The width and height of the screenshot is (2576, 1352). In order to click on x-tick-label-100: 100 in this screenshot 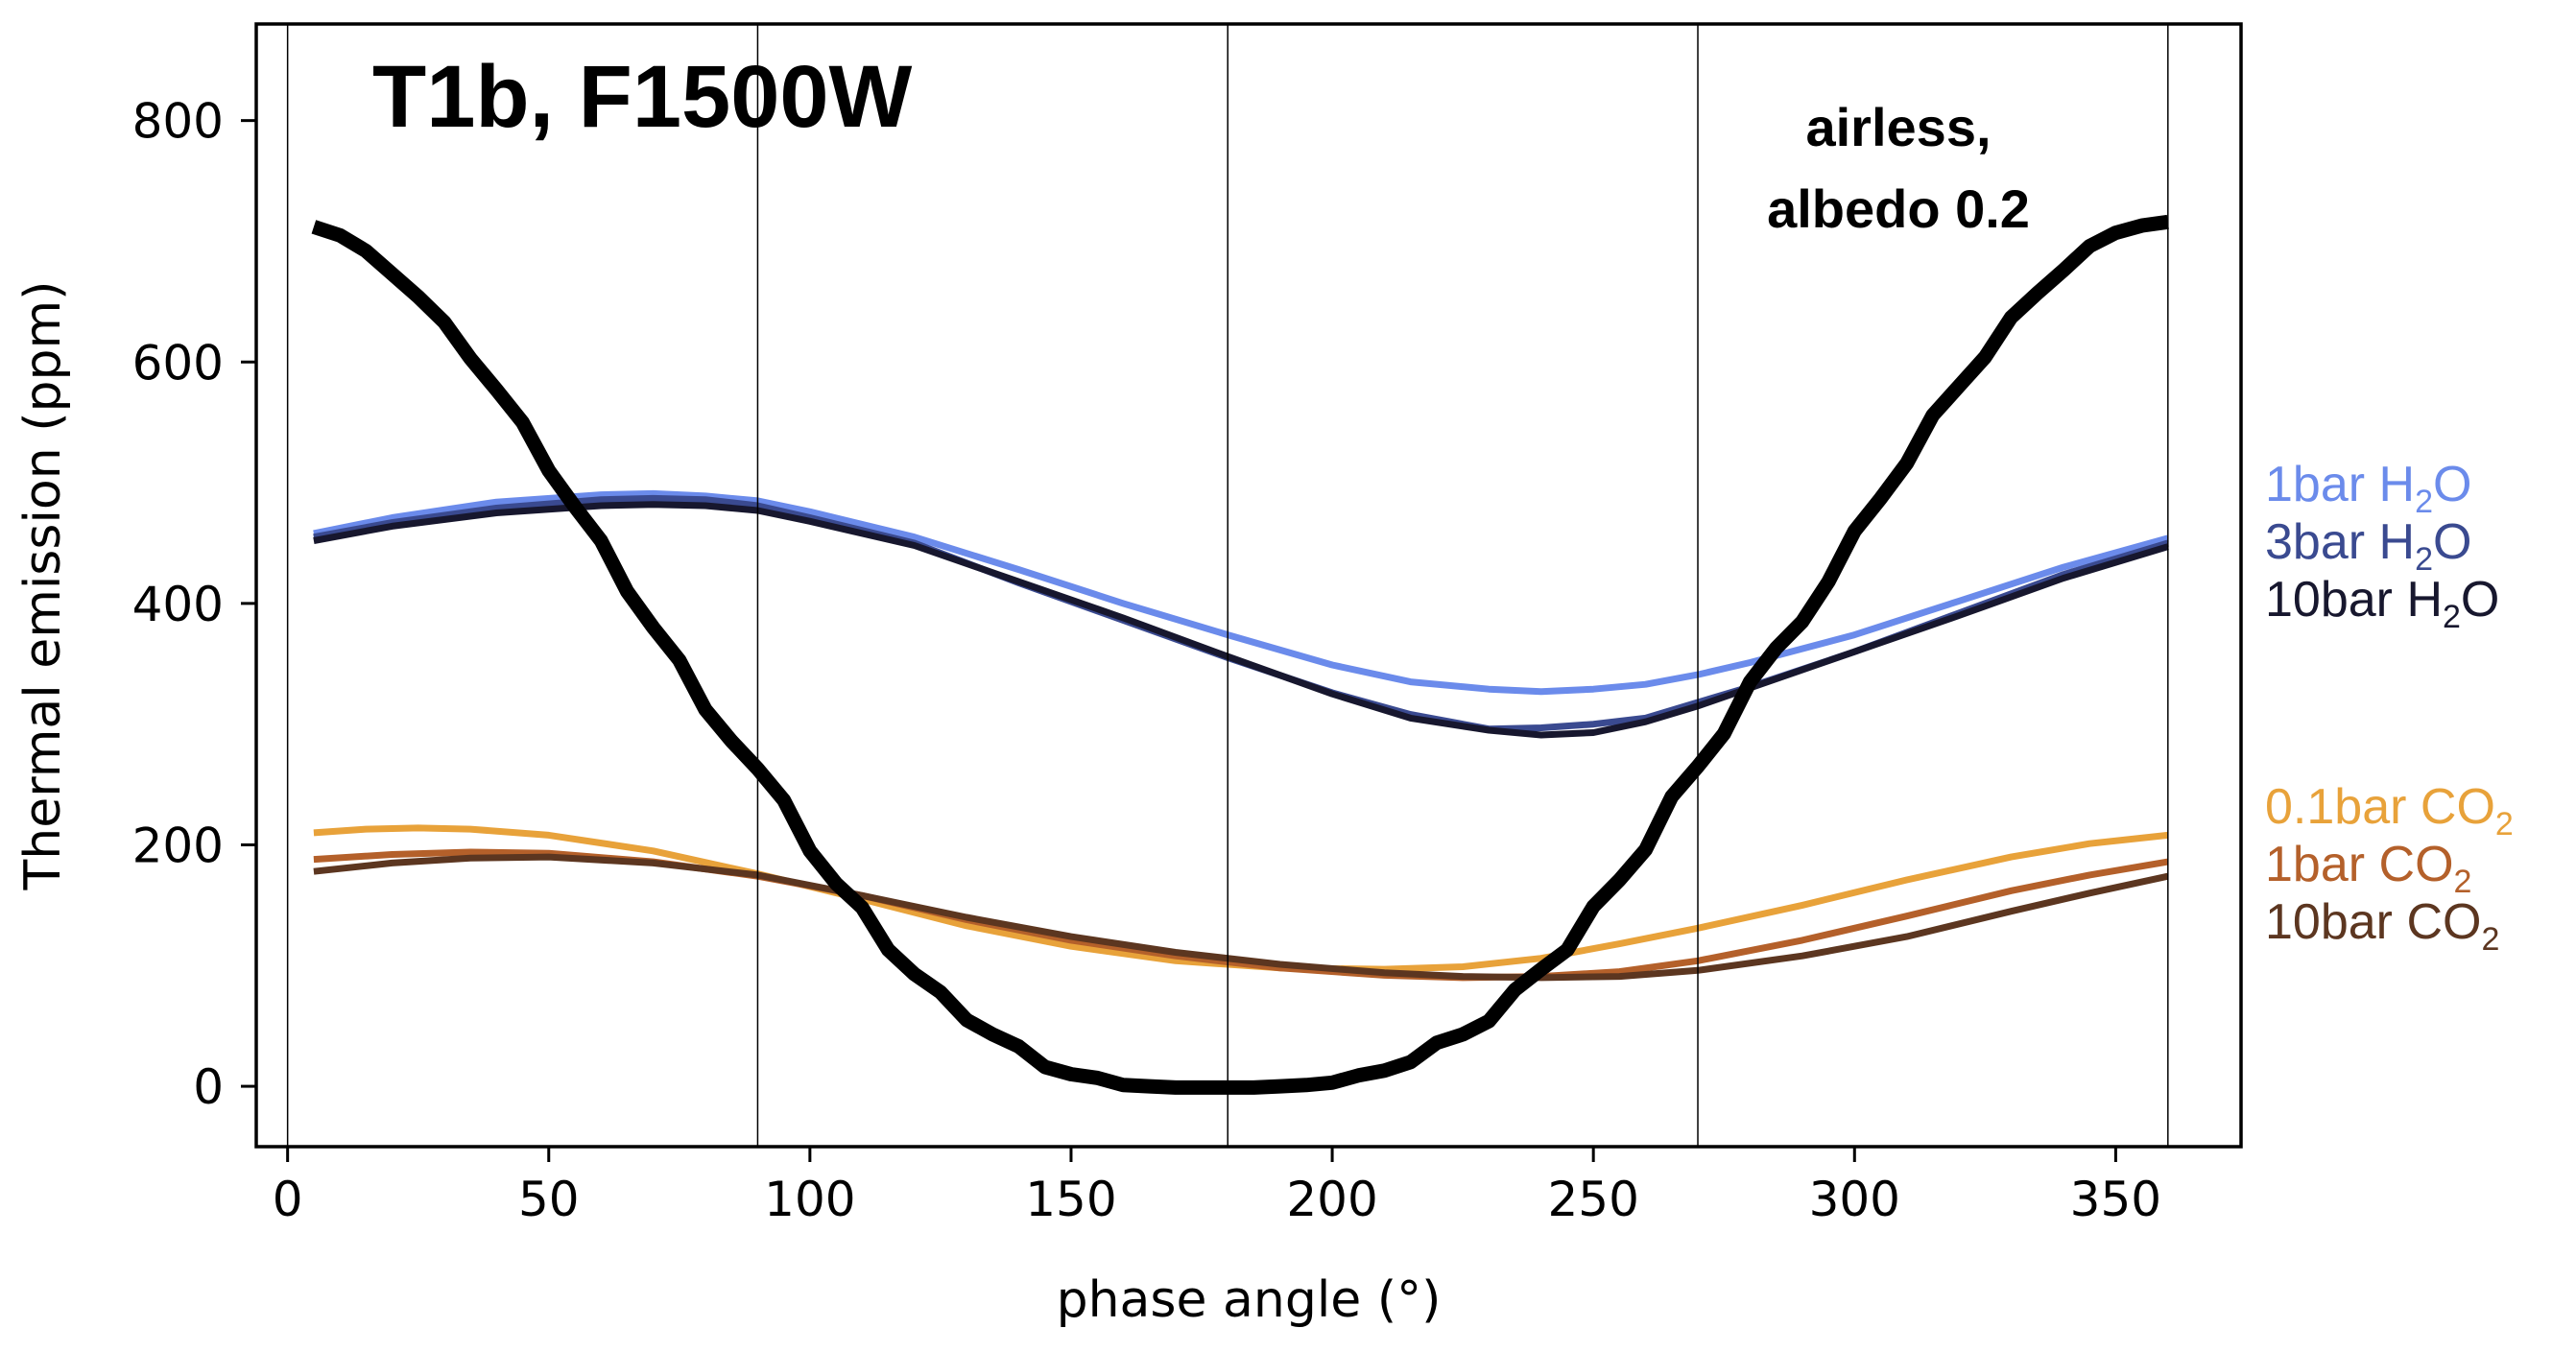, I will do `click(809, 1199)`.